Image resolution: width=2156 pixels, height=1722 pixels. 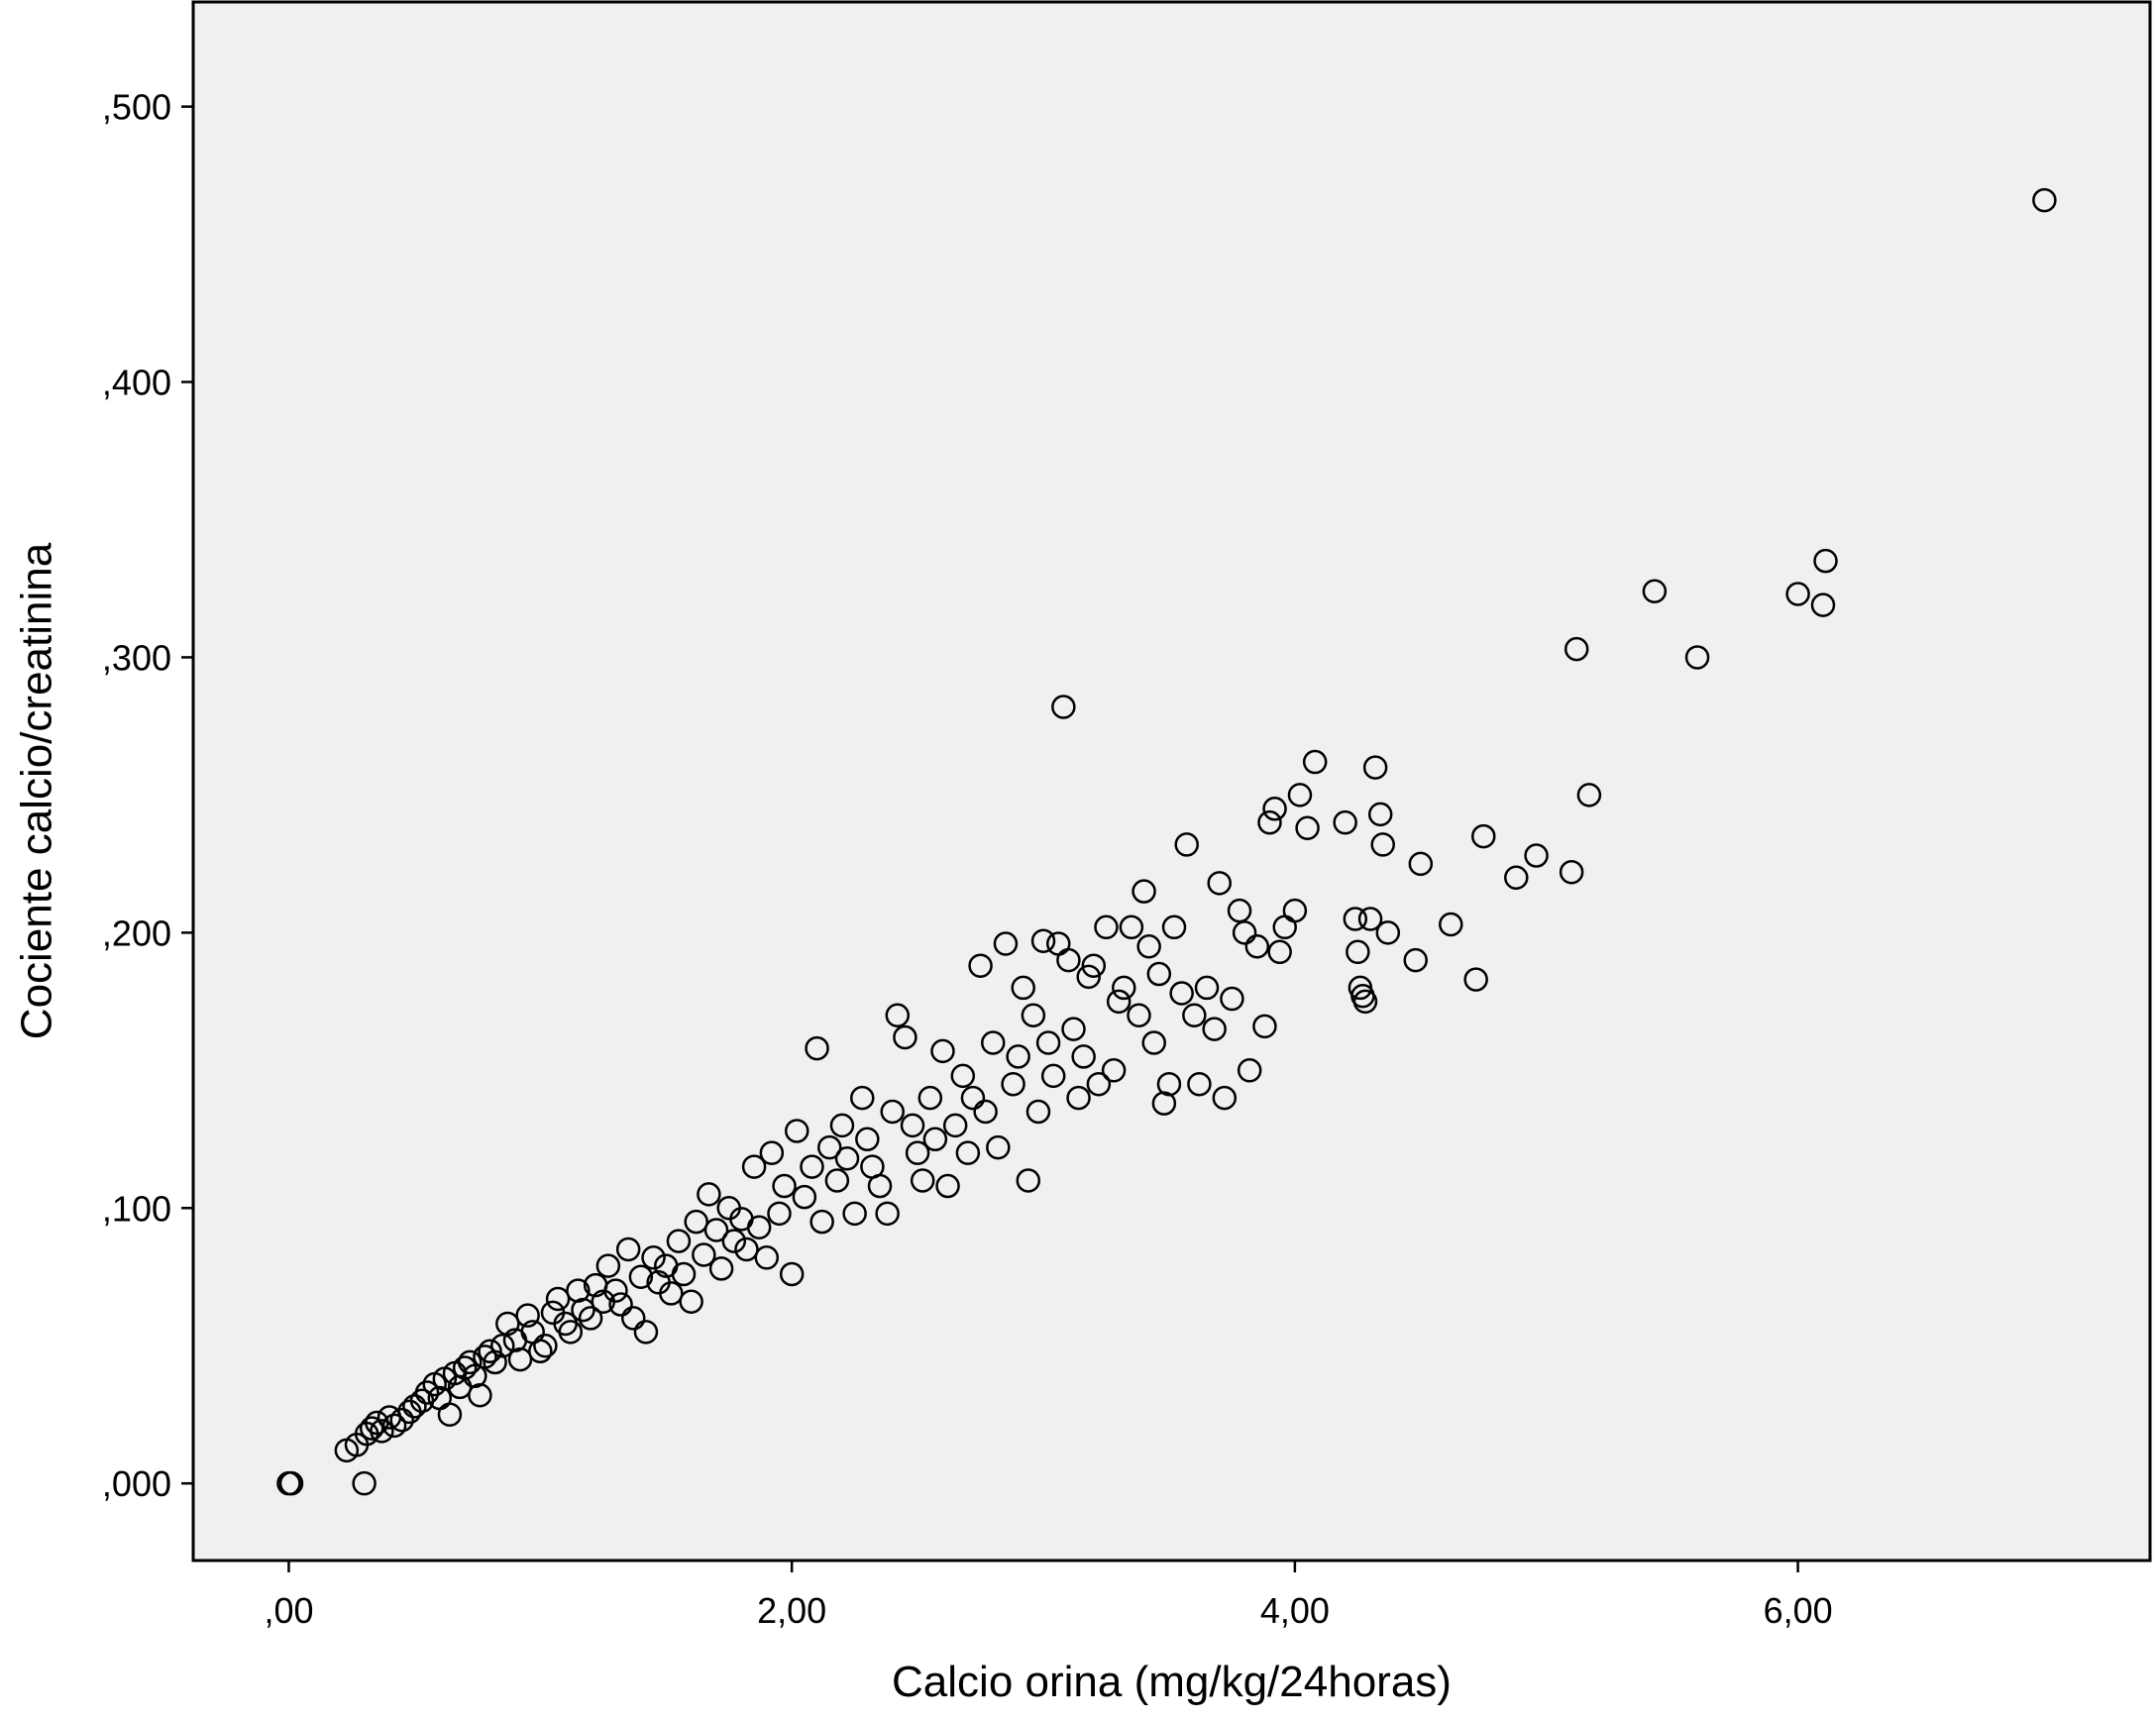 I want to click on y-tick-label: ,500, so click(x=136, y=107).